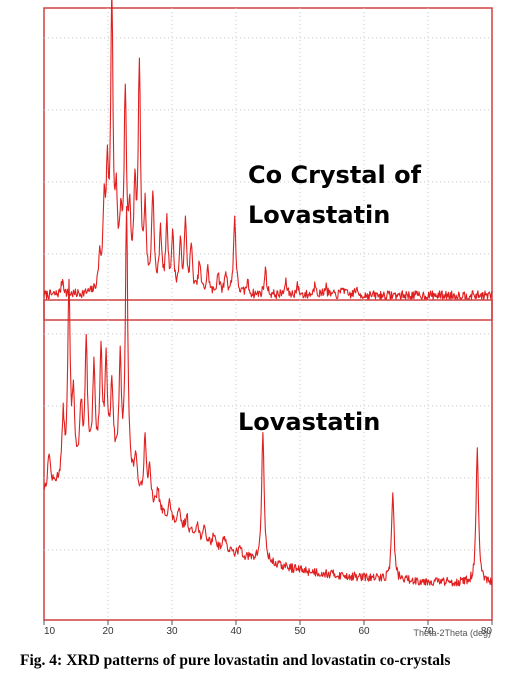 This screenshot has width=524, height=698. What do you see at coordinates (41, 660) in the screenshot?
I see `figure-caption-label: Fig. 4:` at bounding box center [41, 660].